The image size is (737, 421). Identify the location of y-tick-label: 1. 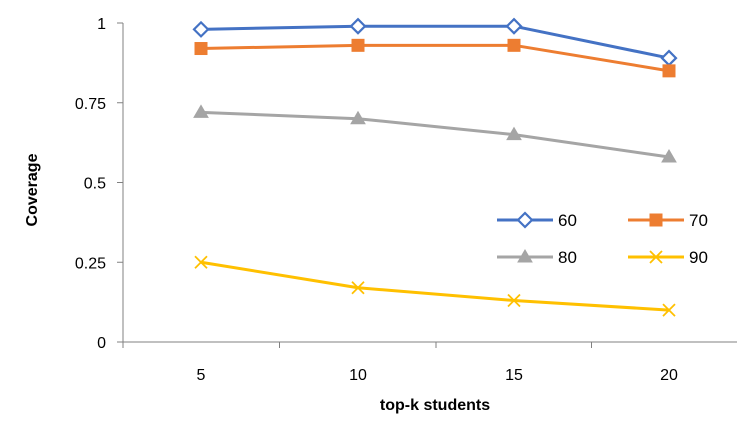
(101, 24).